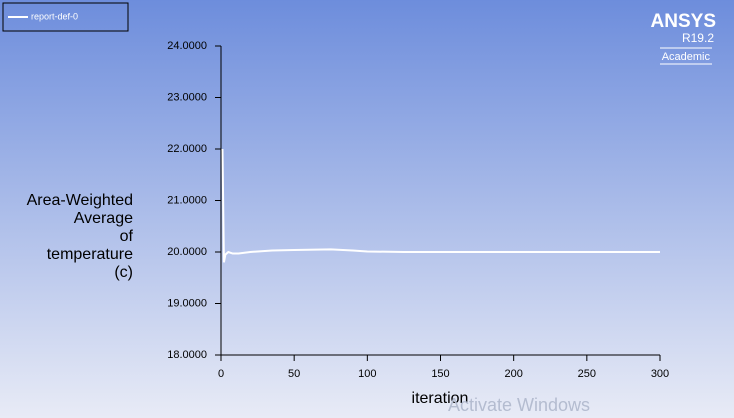 The image size is (734, 418). Describe the element at coordinates (698, 38) in the screenshot. I see `logo-version: R19.2` at that location.